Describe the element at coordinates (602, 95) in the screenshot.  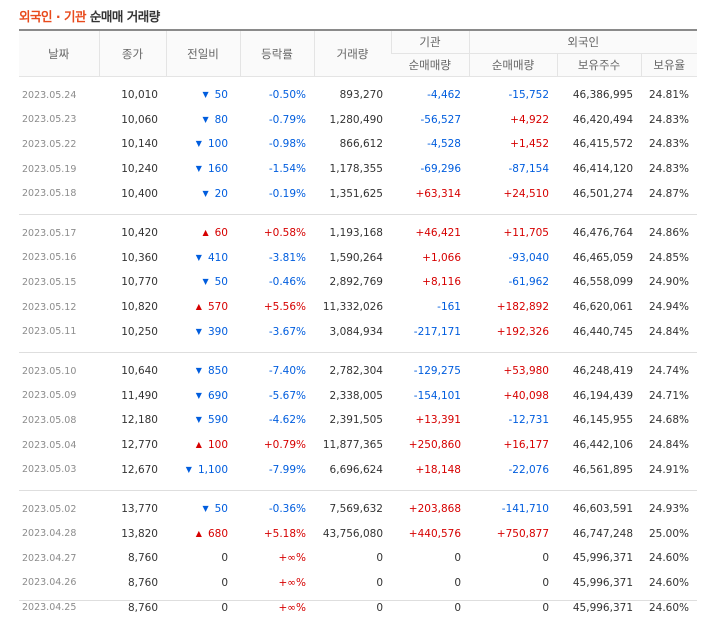
I see `holdings-cell: 46,386,995` at that location.